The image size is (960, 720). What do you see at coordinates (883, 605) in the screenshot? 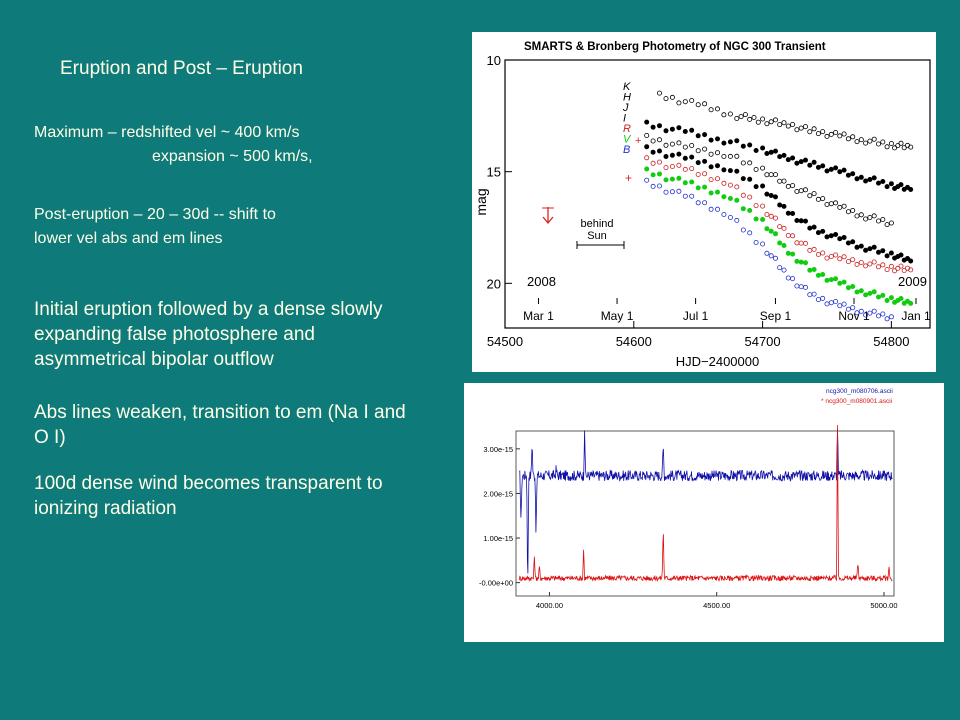
I see `x-tick-label: 5000.00` at bounding box center [883, 605].